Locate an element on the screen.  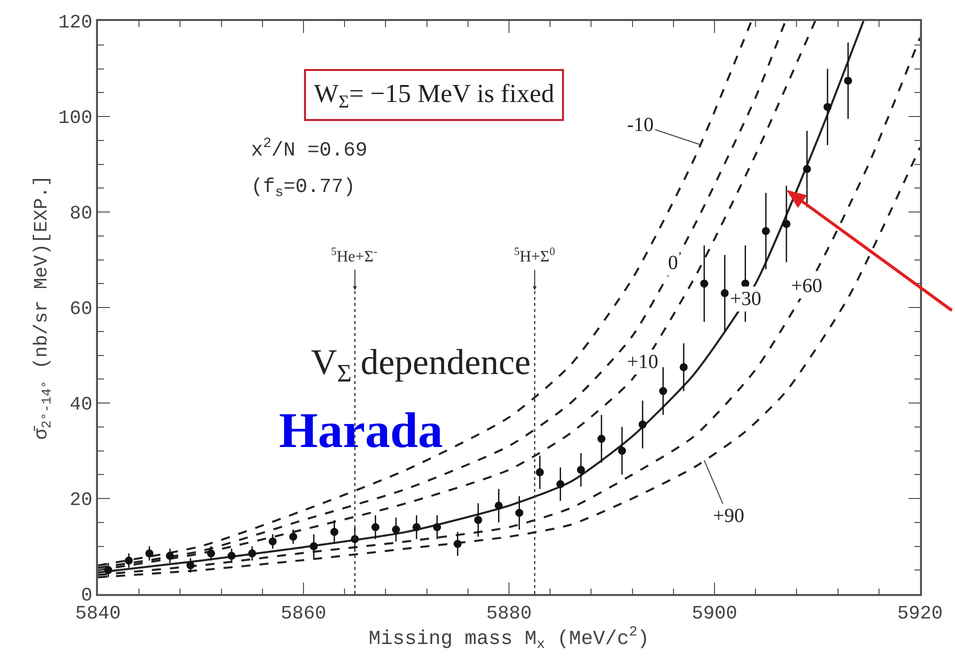
y-tick-label: 40 is located at coordinates (81, 405).